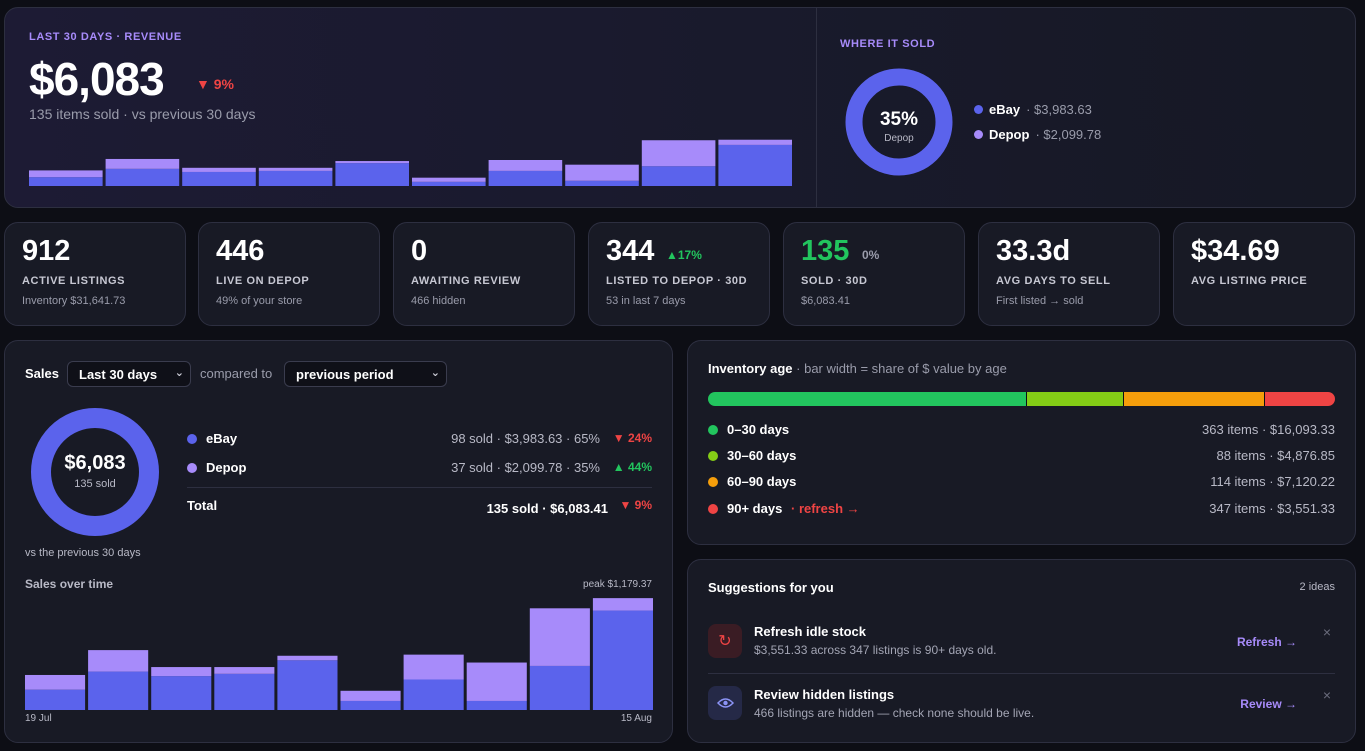 The height and width of the screenshot is (751, 1365). Describe the element at coordinates (632, 438) in the screenshot. I see `sales-row-change: ▼ 24%` at that location.